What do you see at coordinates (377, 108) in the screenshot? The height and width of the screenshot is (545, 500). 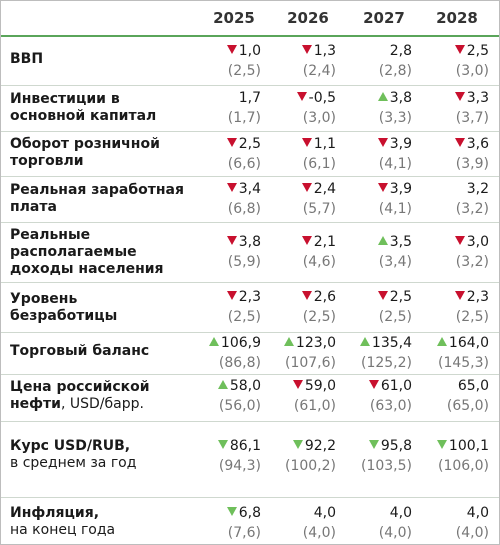 I see `value-cell-2027: 3,8 (3,3)` at bounding box center [377, 108].